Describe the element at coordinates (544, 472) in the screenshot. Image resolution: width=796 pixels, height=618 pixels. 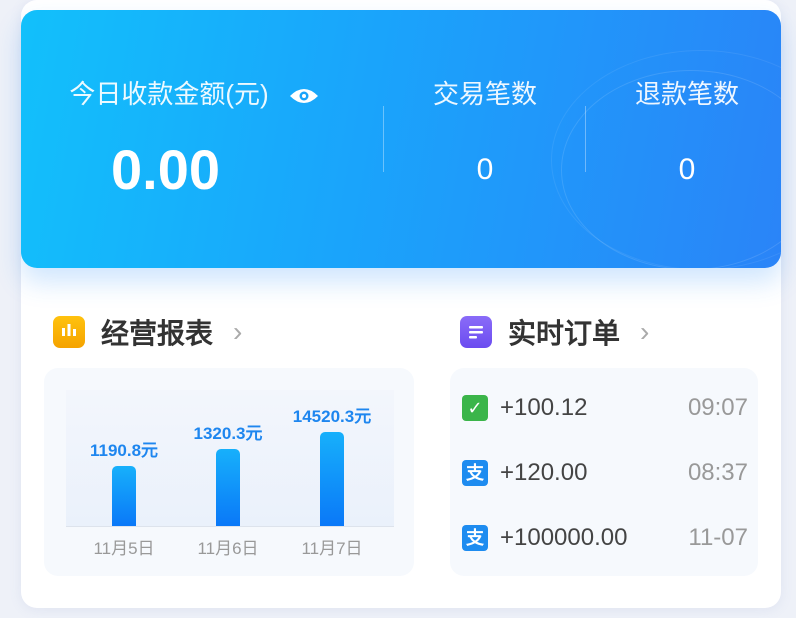
I see `order-amount: +120.00` at that location.